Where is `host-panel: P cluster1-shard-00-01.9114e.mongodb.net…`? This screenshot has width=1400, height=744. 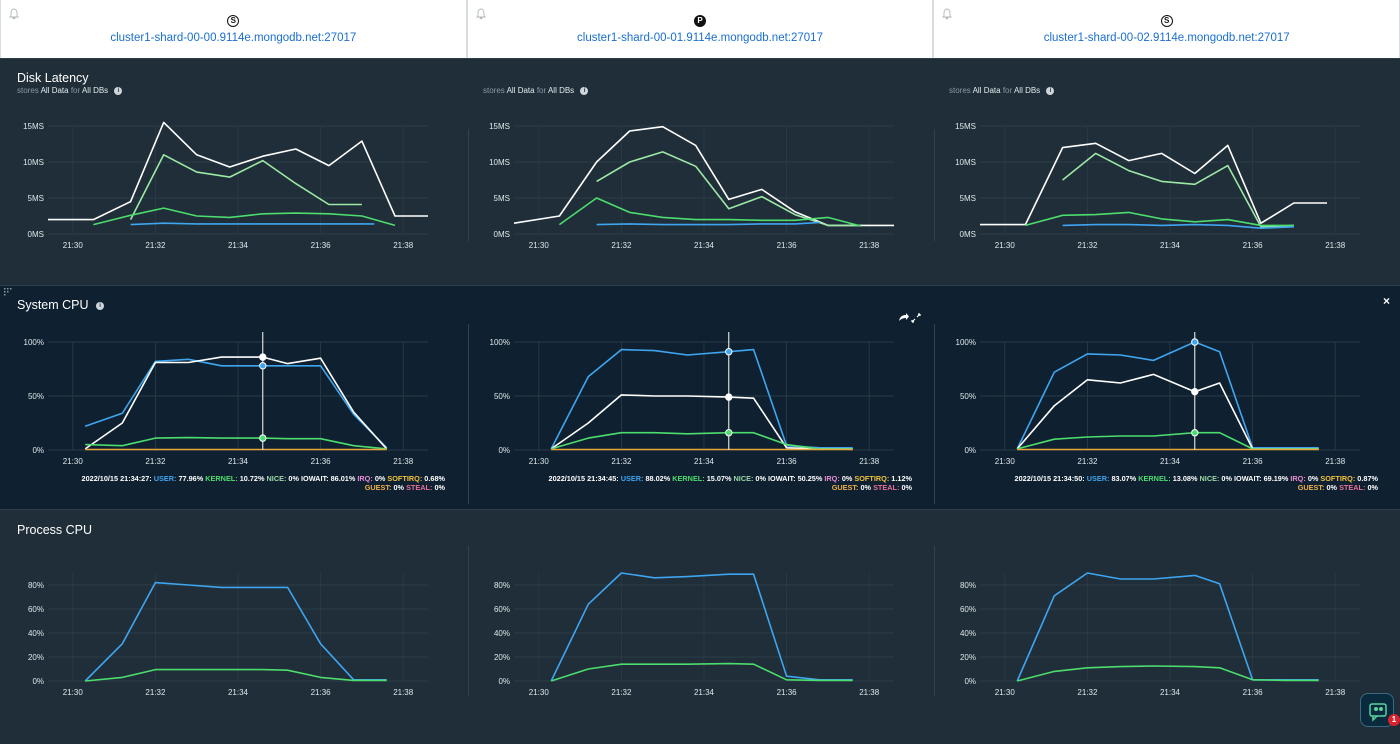 host-panel: P cluster1-shard-00-01.9114e.mongodb.net… is located at coordinates (700, 29).